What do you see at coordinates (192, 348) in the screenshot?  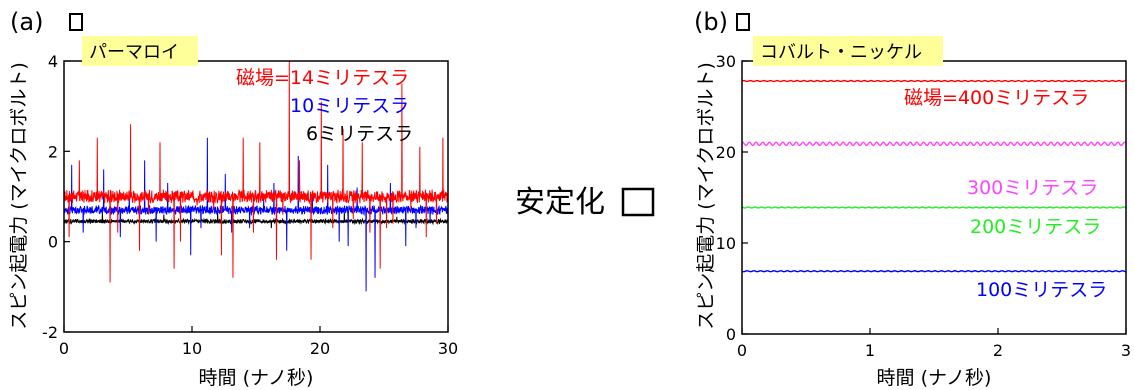 I see `x-tick-label: 10` at bounding box center [192, 348].